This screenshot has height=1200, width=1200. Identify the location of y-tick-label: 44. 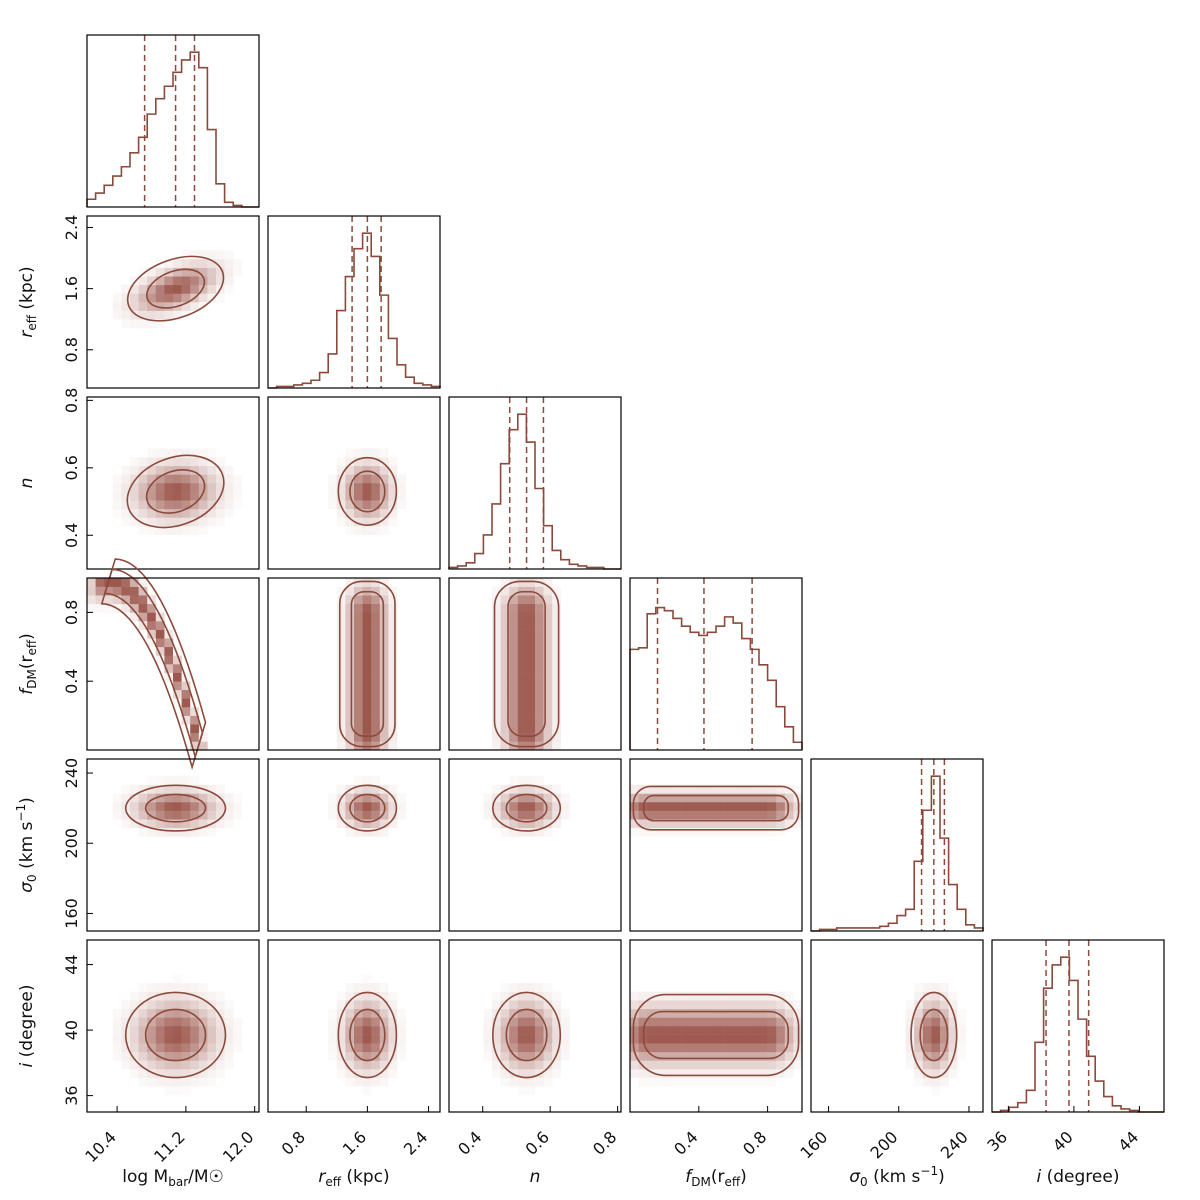
(71, 964).